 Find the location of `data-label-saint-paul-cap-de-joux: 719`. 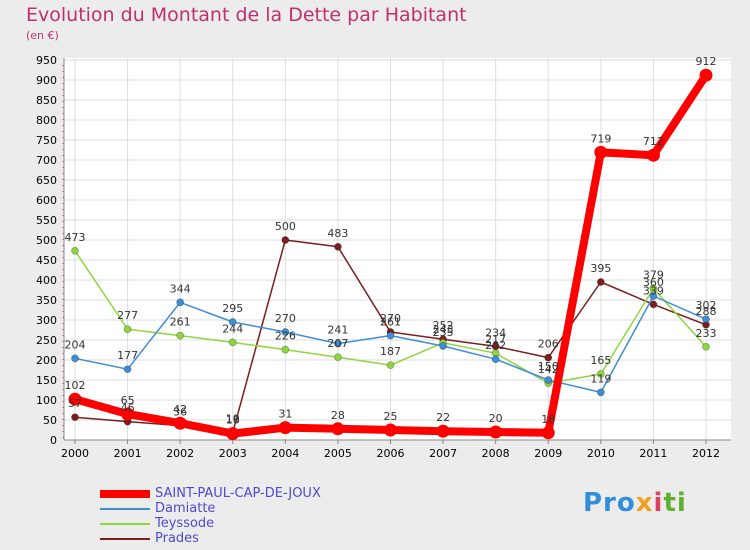

data-label-saint-paul-cap-de-joux: 719 is located at coordinates (600, 138).